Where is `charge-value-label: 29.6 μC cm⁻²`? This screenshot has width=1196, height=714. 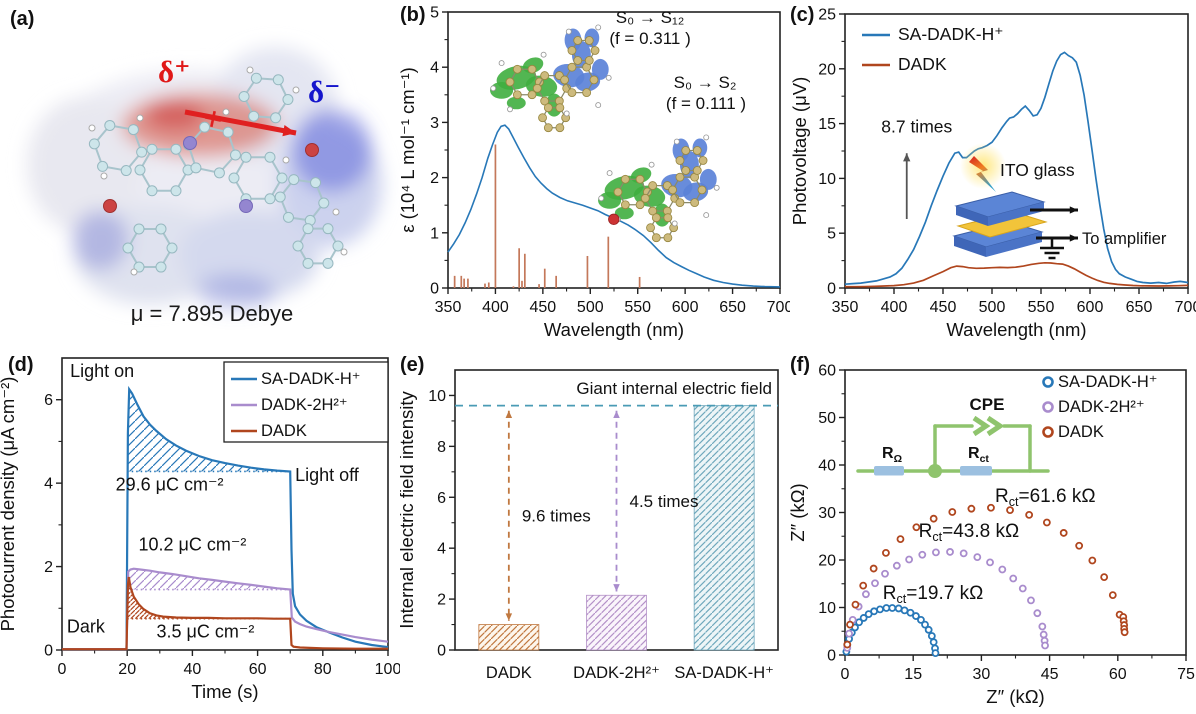 charge-value-label: 29.6 μC cm⁻² is located at coordinates (170, 485).